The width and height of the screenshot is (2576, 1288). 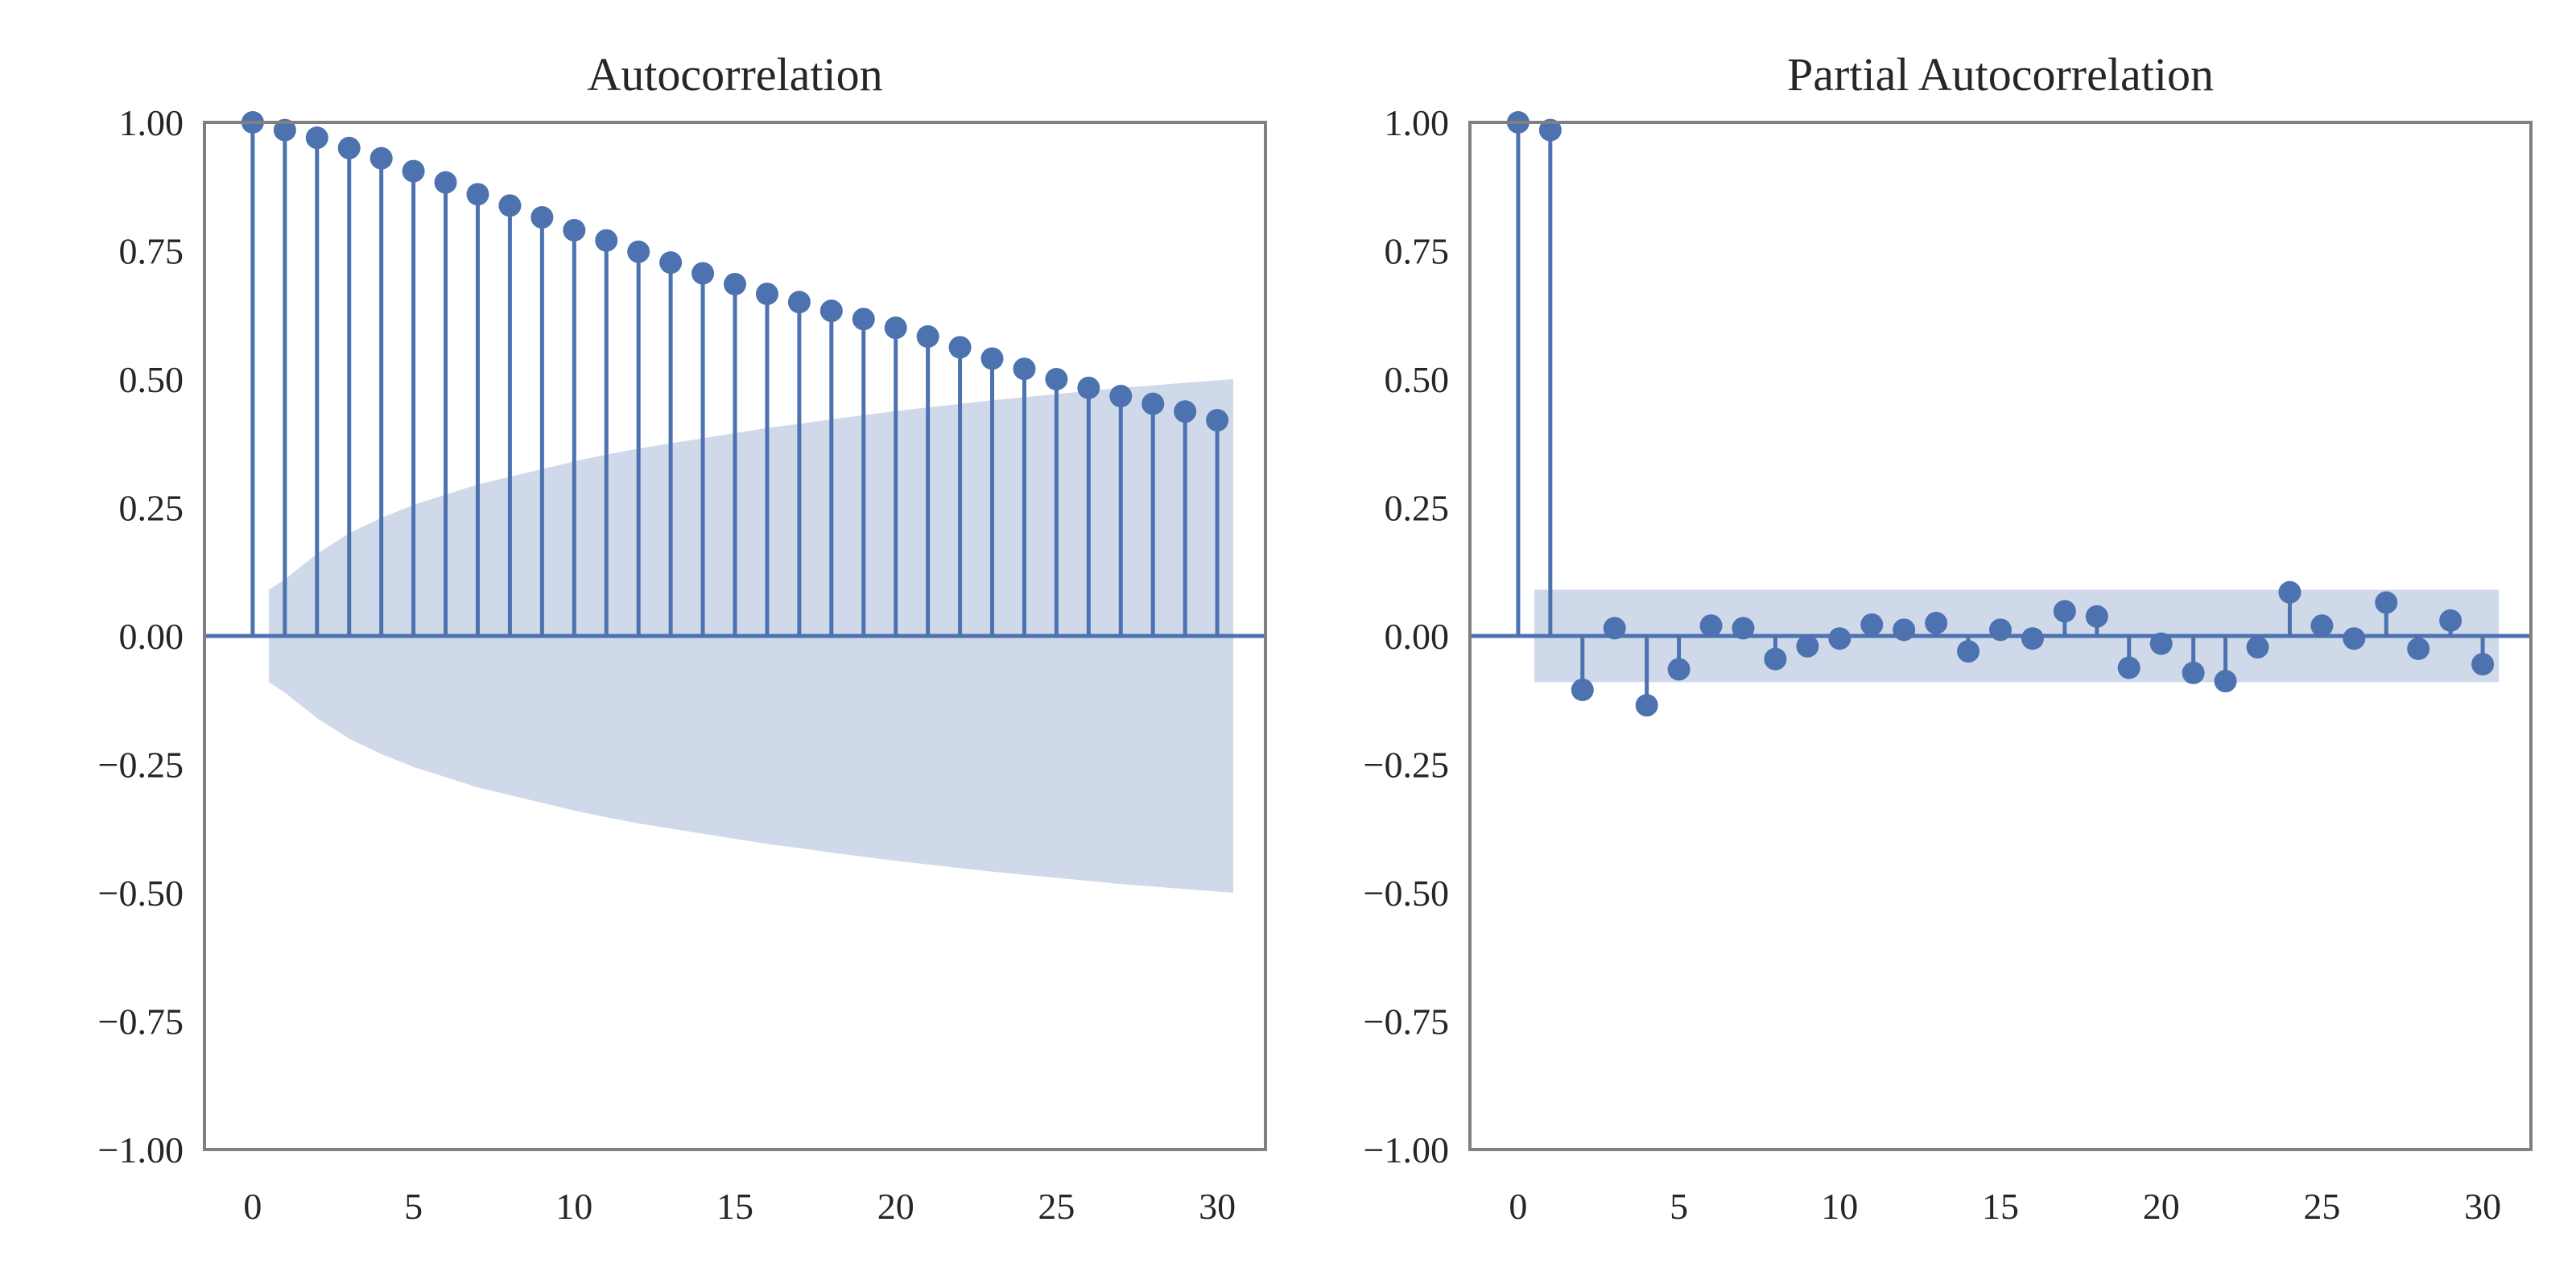 I want to click on acf-y-tick-label: −0.75, so click(x=141, y=1021).